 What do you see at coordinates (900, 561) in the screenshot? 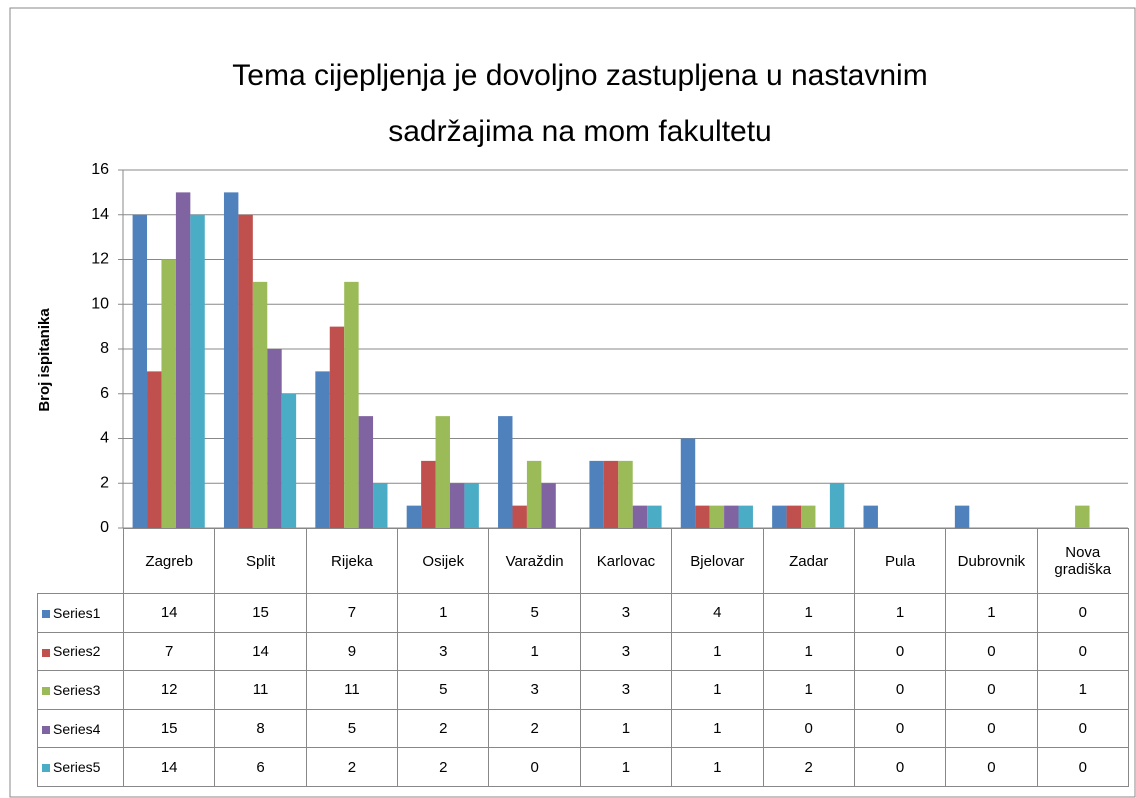
I see `x-tick-label: Pula` at bounding box center [900, 561].